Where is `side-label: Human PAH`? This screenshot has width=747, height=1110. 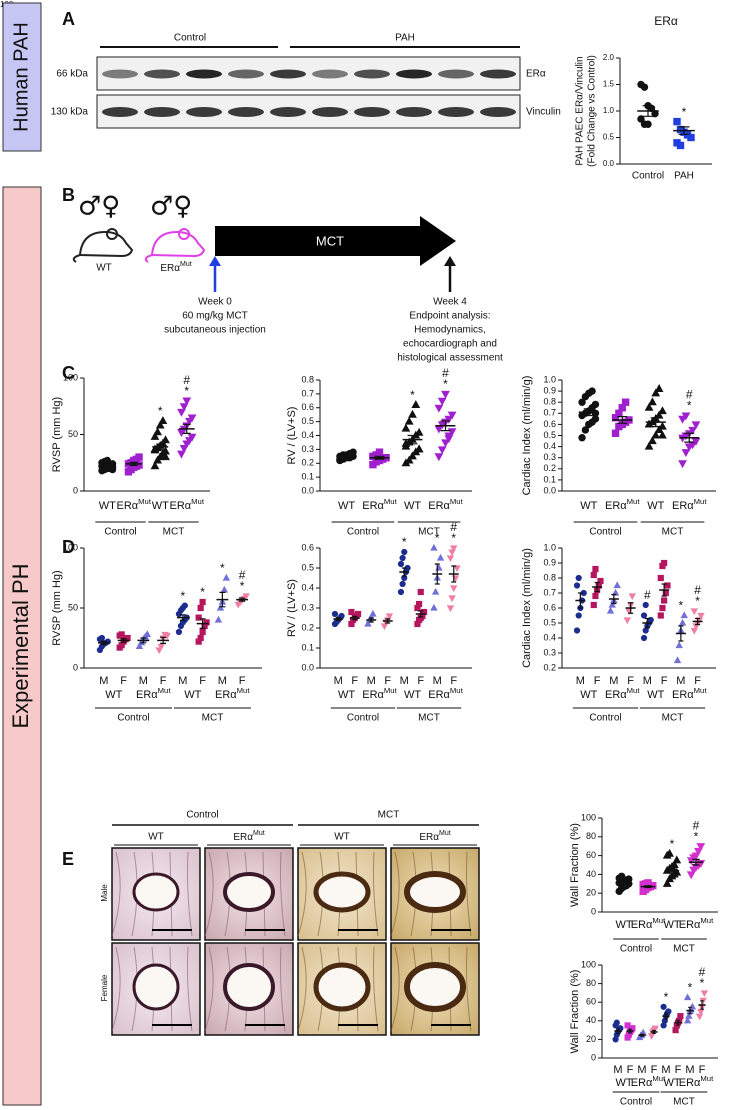
side-label: Human PAH is located at coordinates (21, 77).